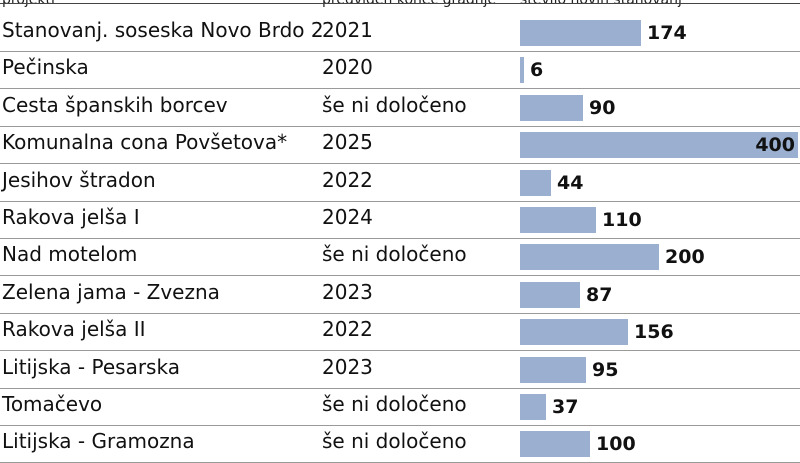 The width and height of the screenshot is (800, 463). Describe the element at coordinates (347, 217) in the screenshot. I see `completion-year: 2024` at that location.